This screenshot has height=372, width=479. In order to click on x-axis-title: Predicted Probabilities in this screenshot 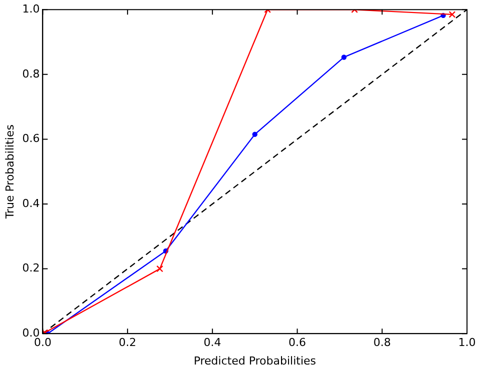, I will do `click(255, 361)`.